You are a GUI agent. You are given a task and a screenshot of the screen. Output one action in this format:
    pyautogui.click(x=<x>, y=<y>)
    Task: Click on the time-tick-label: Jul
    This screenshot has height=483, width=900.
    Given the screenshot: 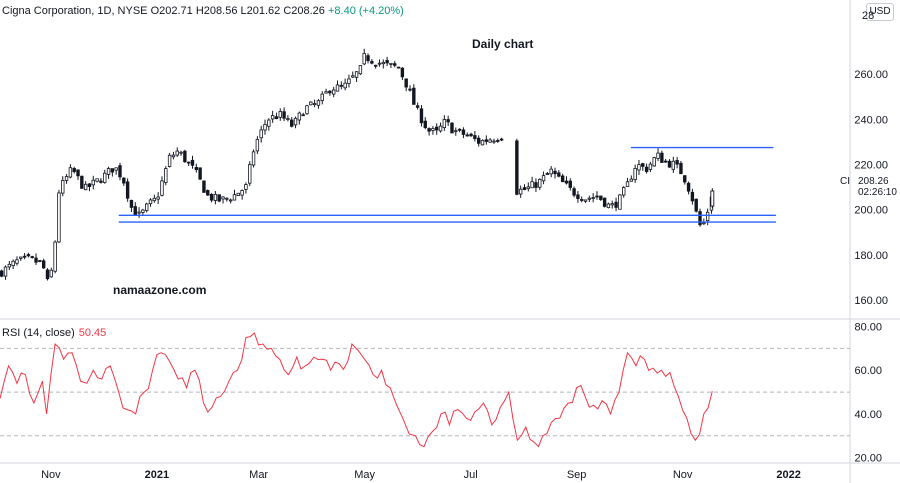 What is the action you would take?
    pyautogui.click(x=471, y=475)
    